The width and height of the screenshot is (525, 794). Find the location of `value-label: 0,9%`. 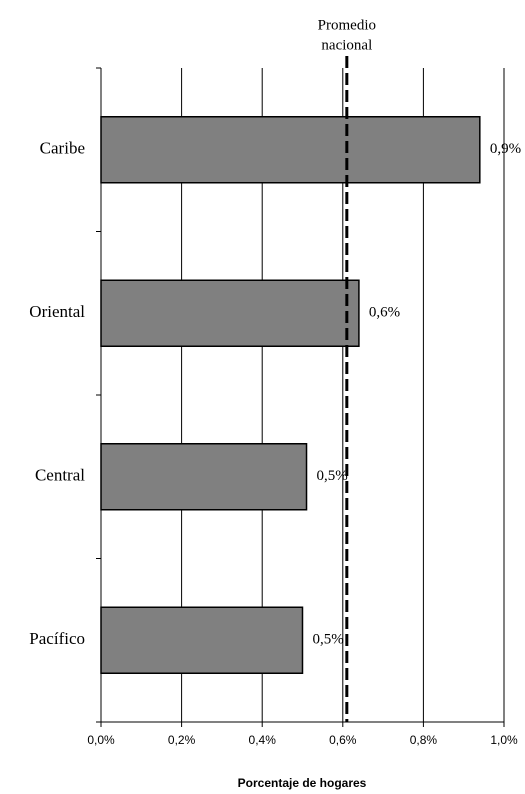

value-label: 0,9% is located at coordinates (505, 149).